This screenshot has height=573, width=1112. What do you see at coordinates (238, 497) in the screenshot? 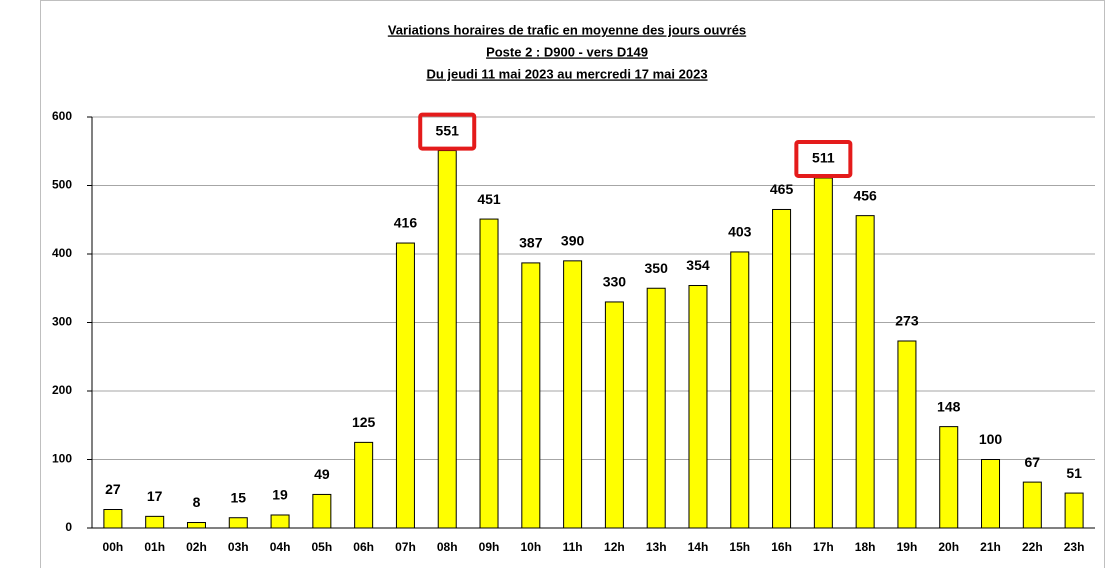
I see `value-label: 15` at bounding box center [238, 497].